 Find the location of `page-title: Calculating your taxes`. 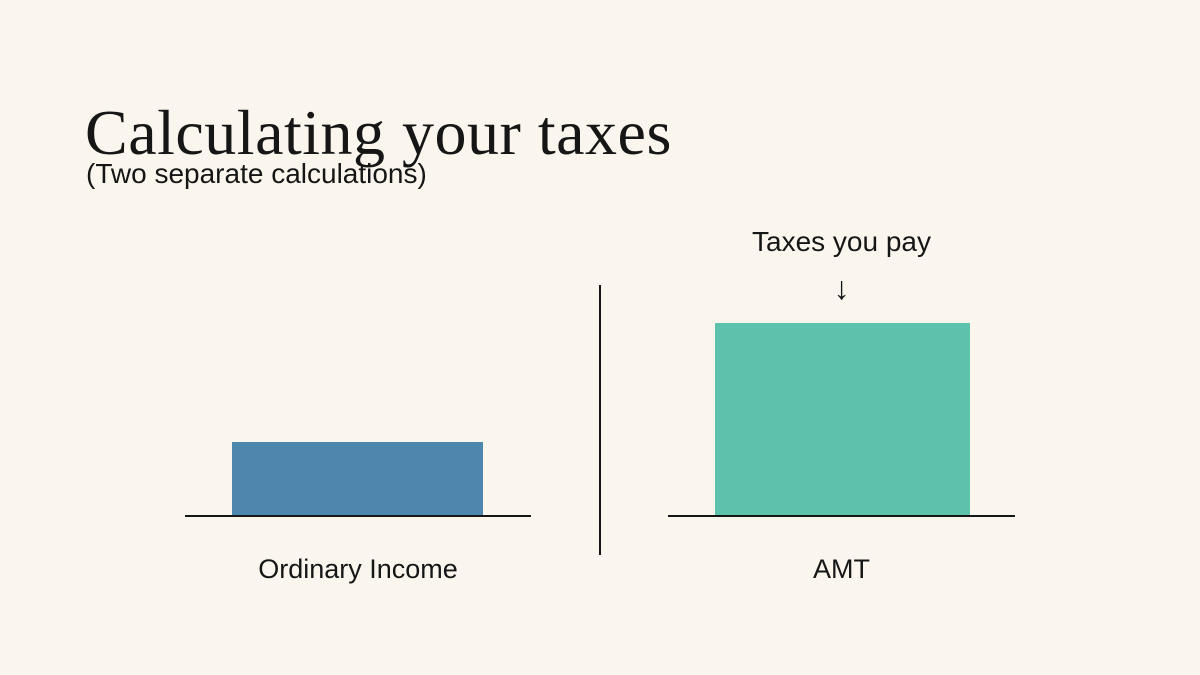

page-title: Calculating your taxes is located at coordinates (378, 132).